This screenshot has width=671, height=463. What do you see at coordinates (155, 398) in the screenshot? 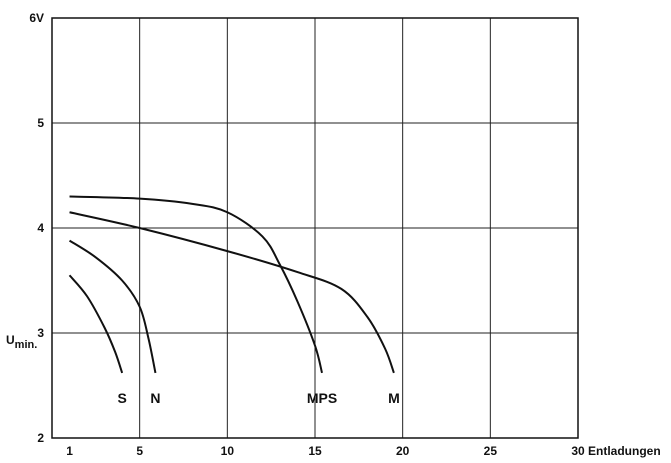
I see `series-label-n: N` at bounding box center [155, 398].